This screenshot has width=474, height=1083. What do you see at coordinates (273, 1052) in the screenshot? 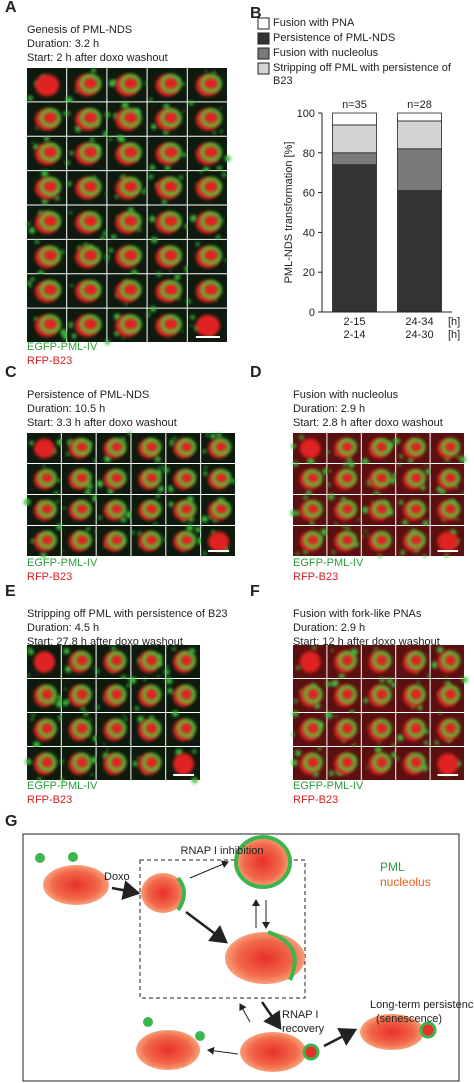
I see `nucleolus` at bounding box center [273, 1052].